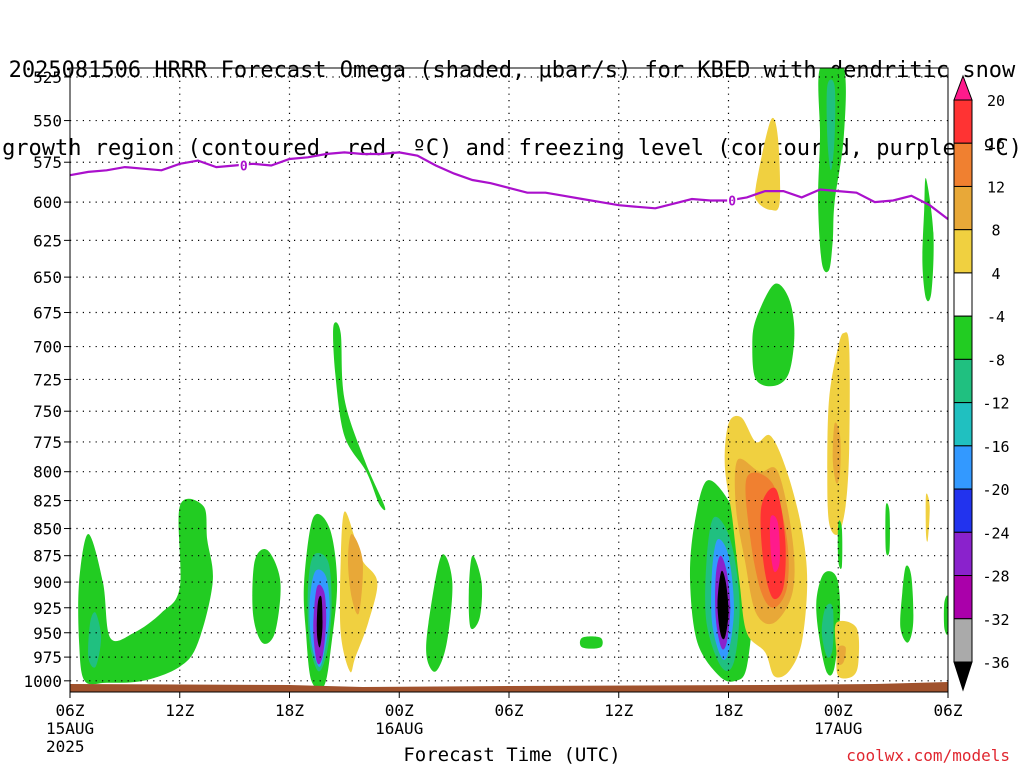 The image size is (1024, 768). Describe the element at coordinates (47, 312) in the screenshot. I see `y-tick-label-675: 675` at that location.